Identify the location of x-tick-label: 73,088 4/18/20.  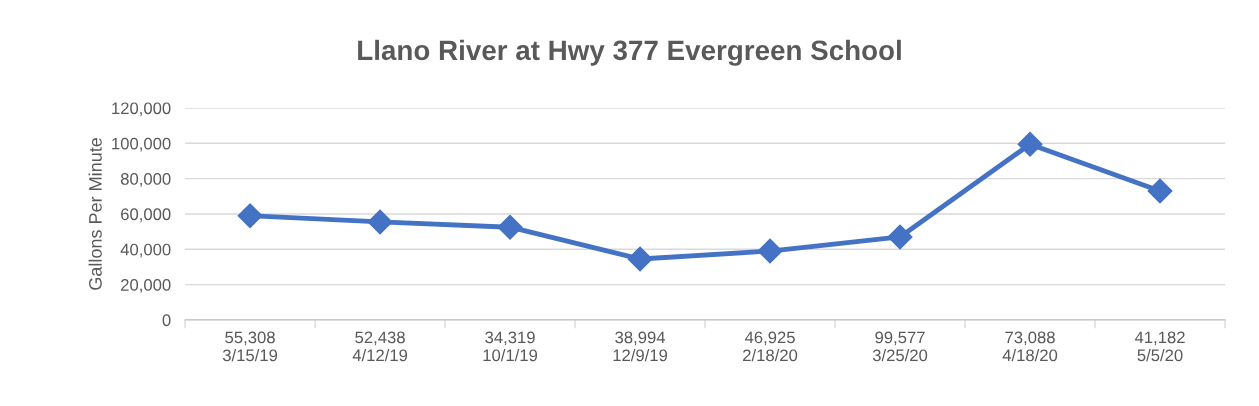
(1030, 346).